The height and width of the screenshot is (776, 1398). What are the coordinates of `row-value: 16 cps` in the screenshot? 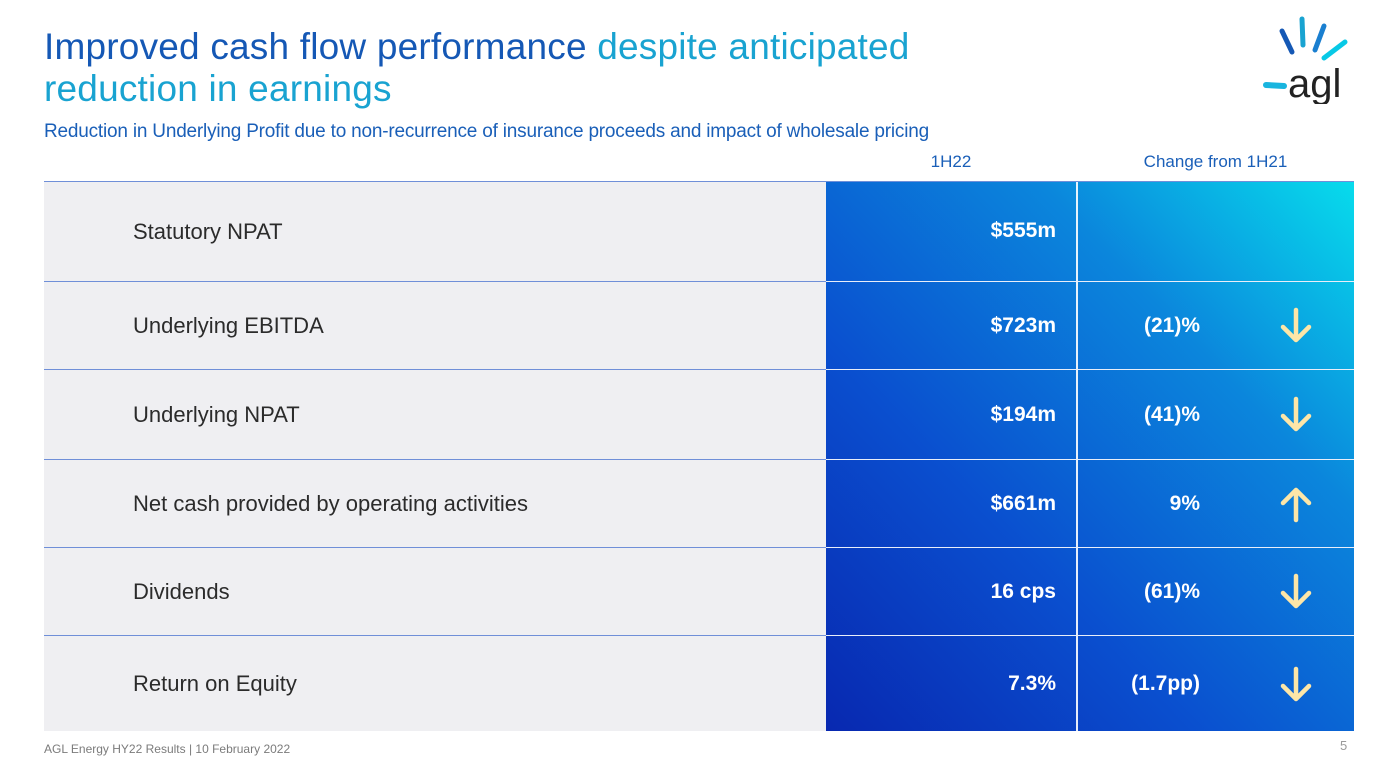 It's located at (1023, 591).